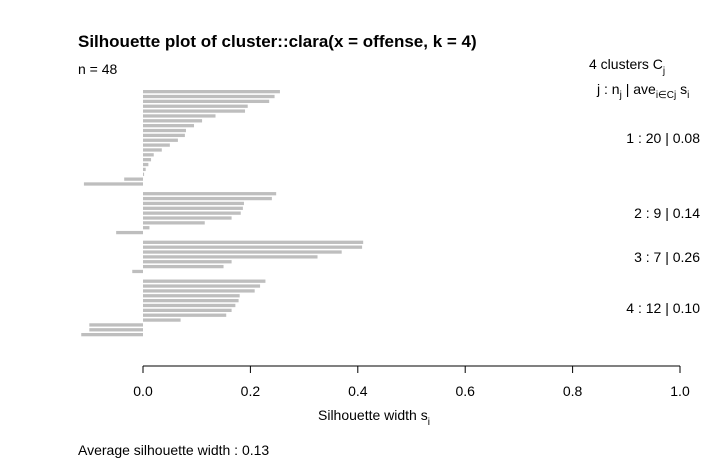  Describe the element at coordinates (663, 138) in the screenshot. I see `cluster-label: 1 : 20 | 0.08` at that location.